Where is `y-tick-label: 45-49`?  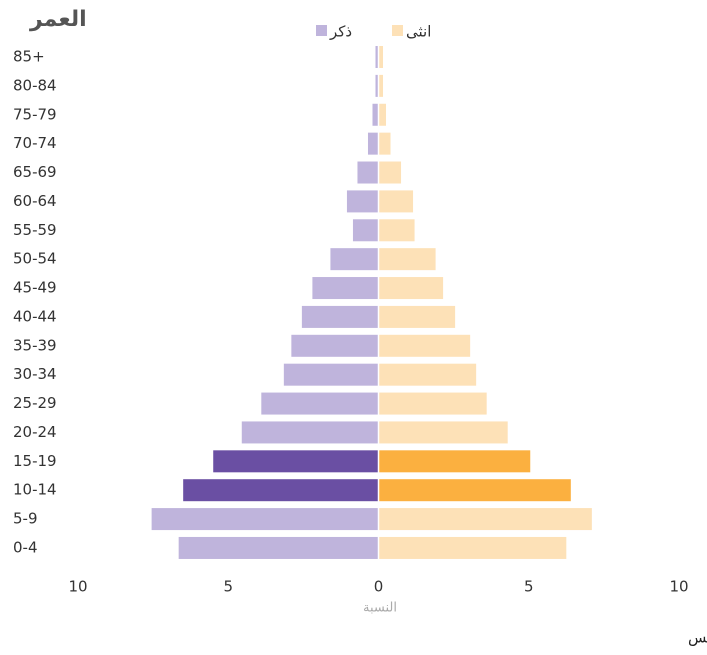 y-tick-label: 45-49 is located at coordinates (35, 288).